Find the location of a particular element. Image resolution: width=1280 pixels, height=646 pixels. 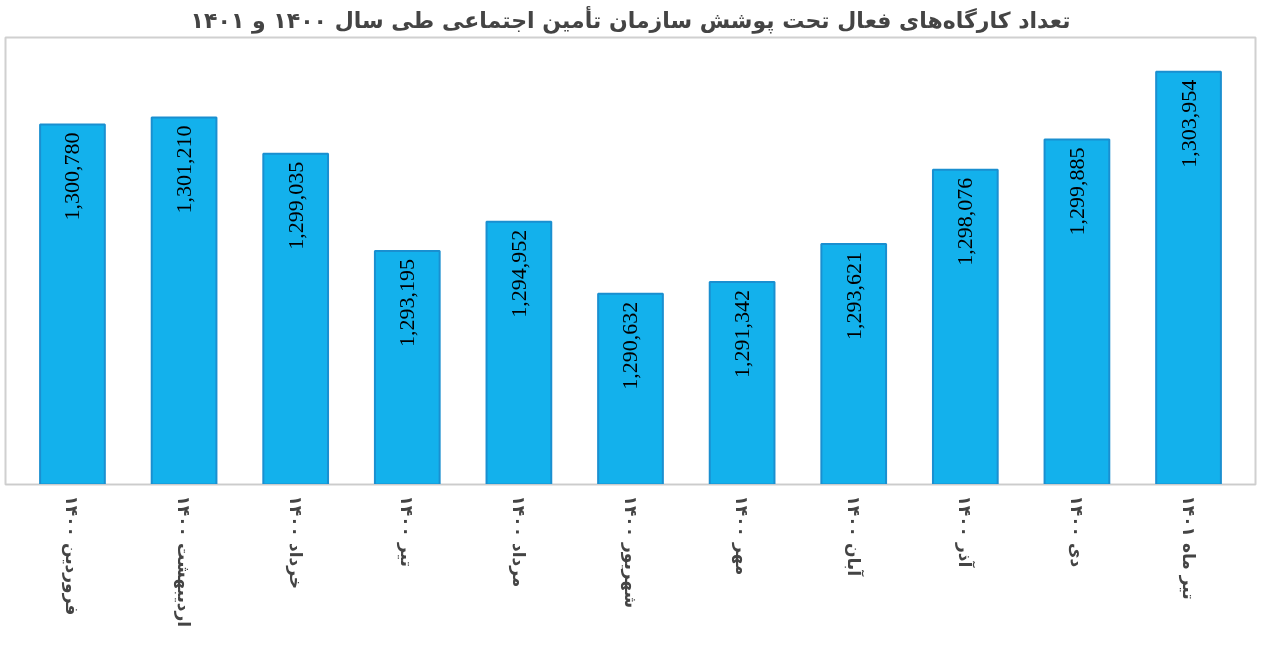

x-tick-label: اردیبهشت ۱۴۰۰ is located at coordinates (184, 561).